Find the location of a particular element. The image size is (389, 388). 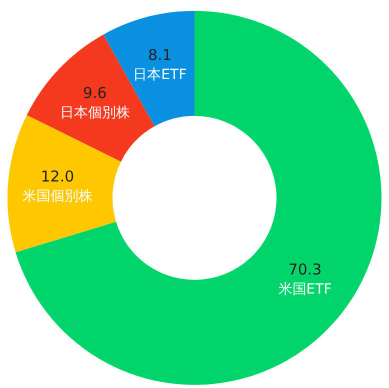

slice-label: 日本個別株 is located at coordinates (95, 113).